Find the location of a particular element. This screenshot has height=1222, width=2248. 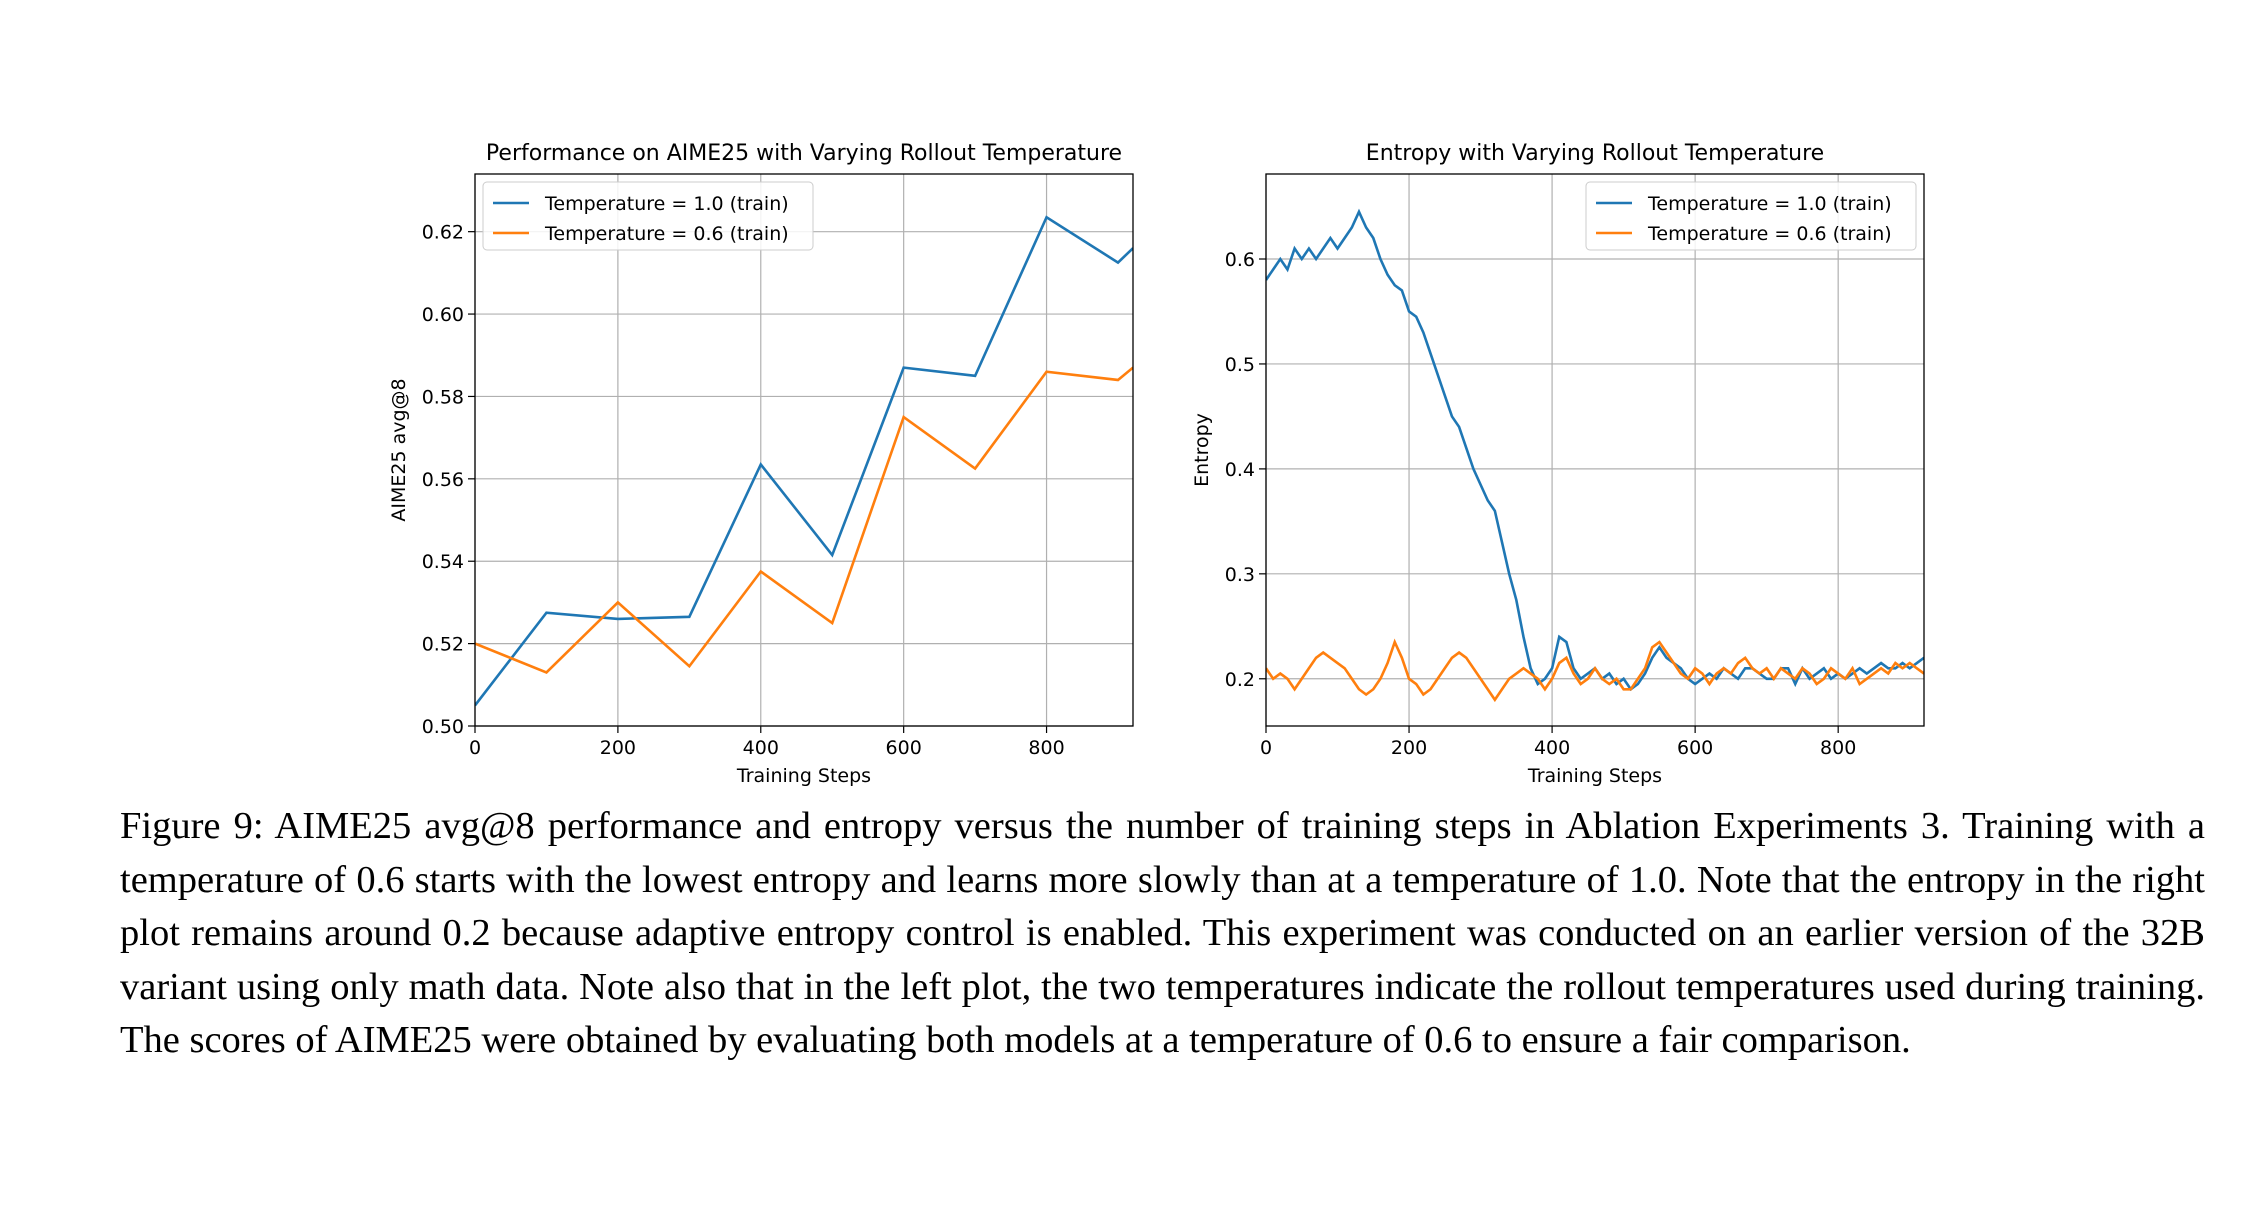

y-tick-label: 0.3 is located at coordinates (1240, 575).